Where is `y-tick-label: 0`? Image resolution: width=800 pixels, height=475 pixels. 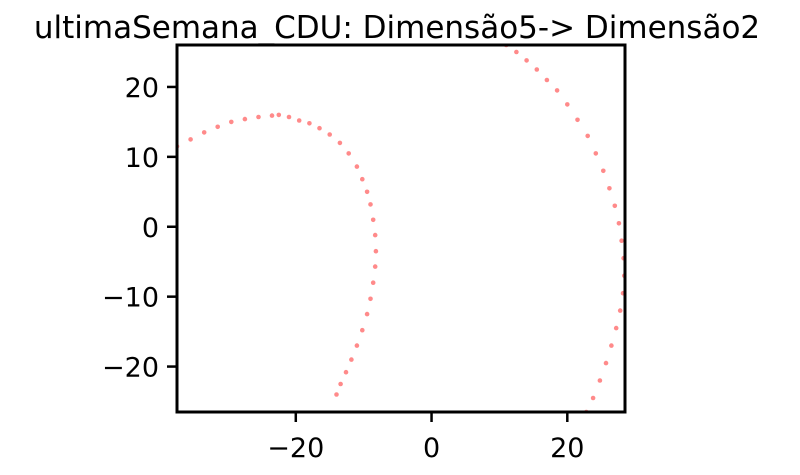
y-tick-label: 0 is located at coordinates (150, 228).